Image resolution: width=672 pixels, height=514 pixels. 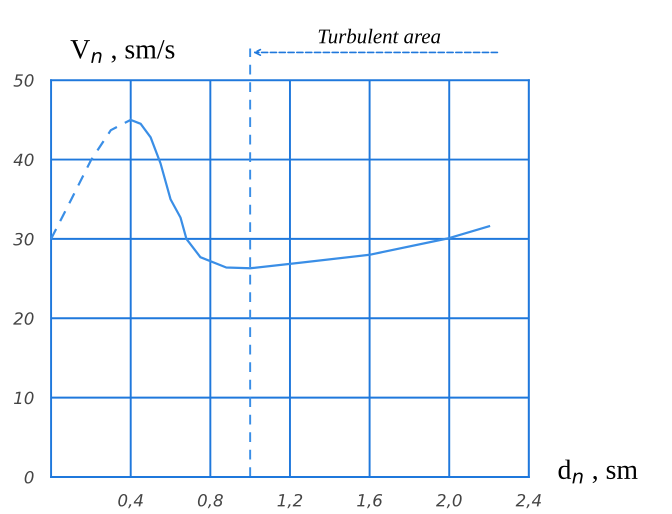 I want to click on x-tick-label: 2,4, so click(x=528, y=501).